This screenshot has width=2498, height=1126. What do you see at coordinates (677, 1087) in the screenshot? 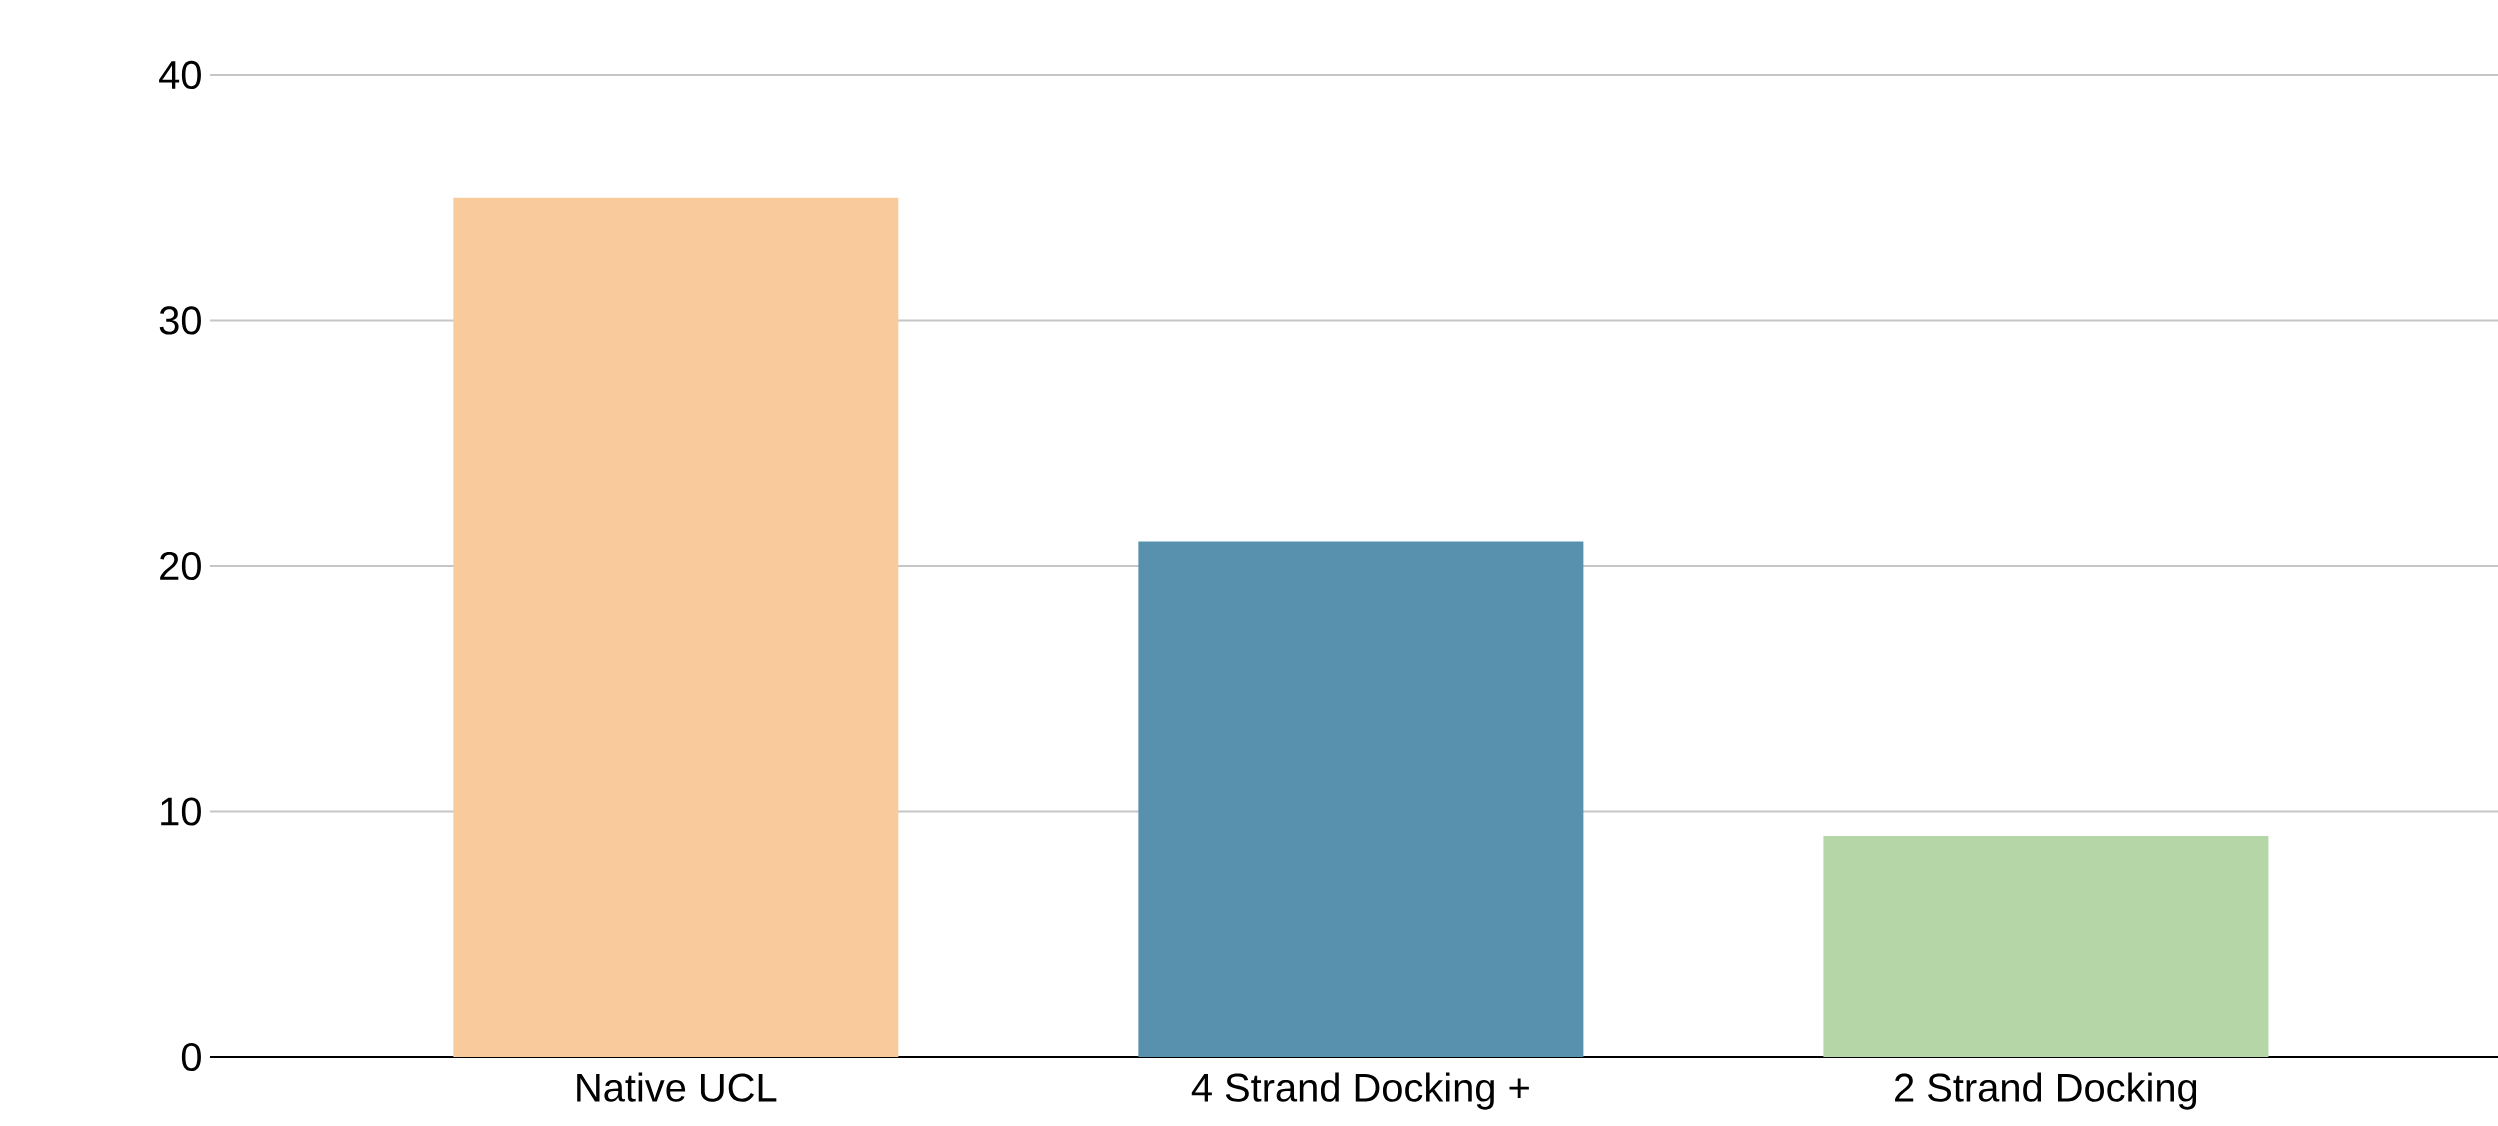
I see `x-tick-label: Native UCL` at bounding box center [677, 1087].